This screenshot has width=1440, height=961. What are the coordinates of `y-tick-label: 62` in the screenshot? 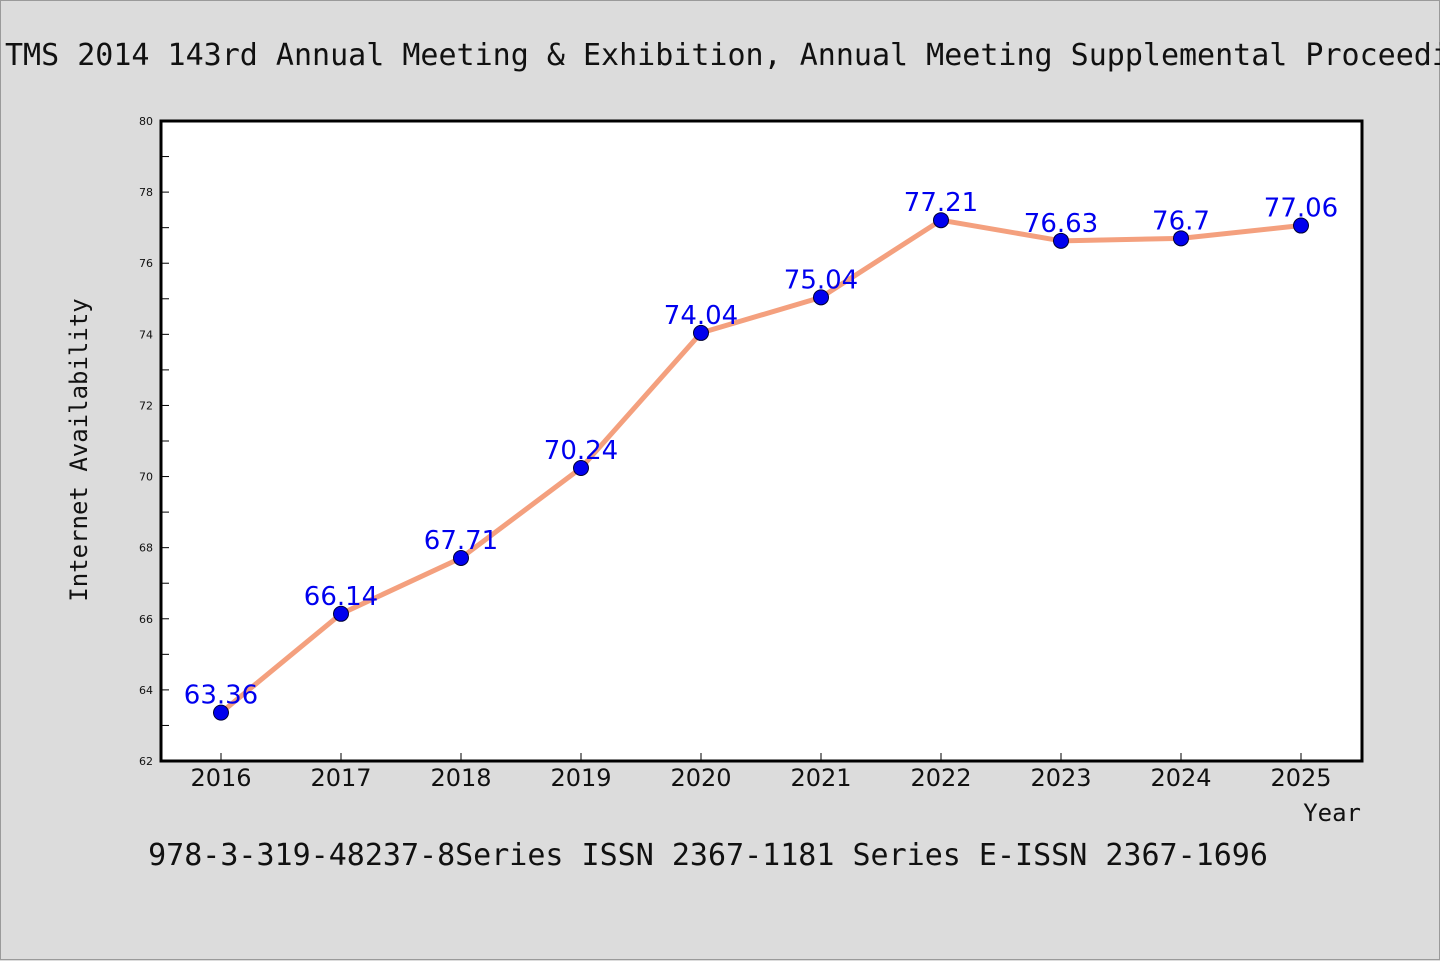 It's located at (146, 761).